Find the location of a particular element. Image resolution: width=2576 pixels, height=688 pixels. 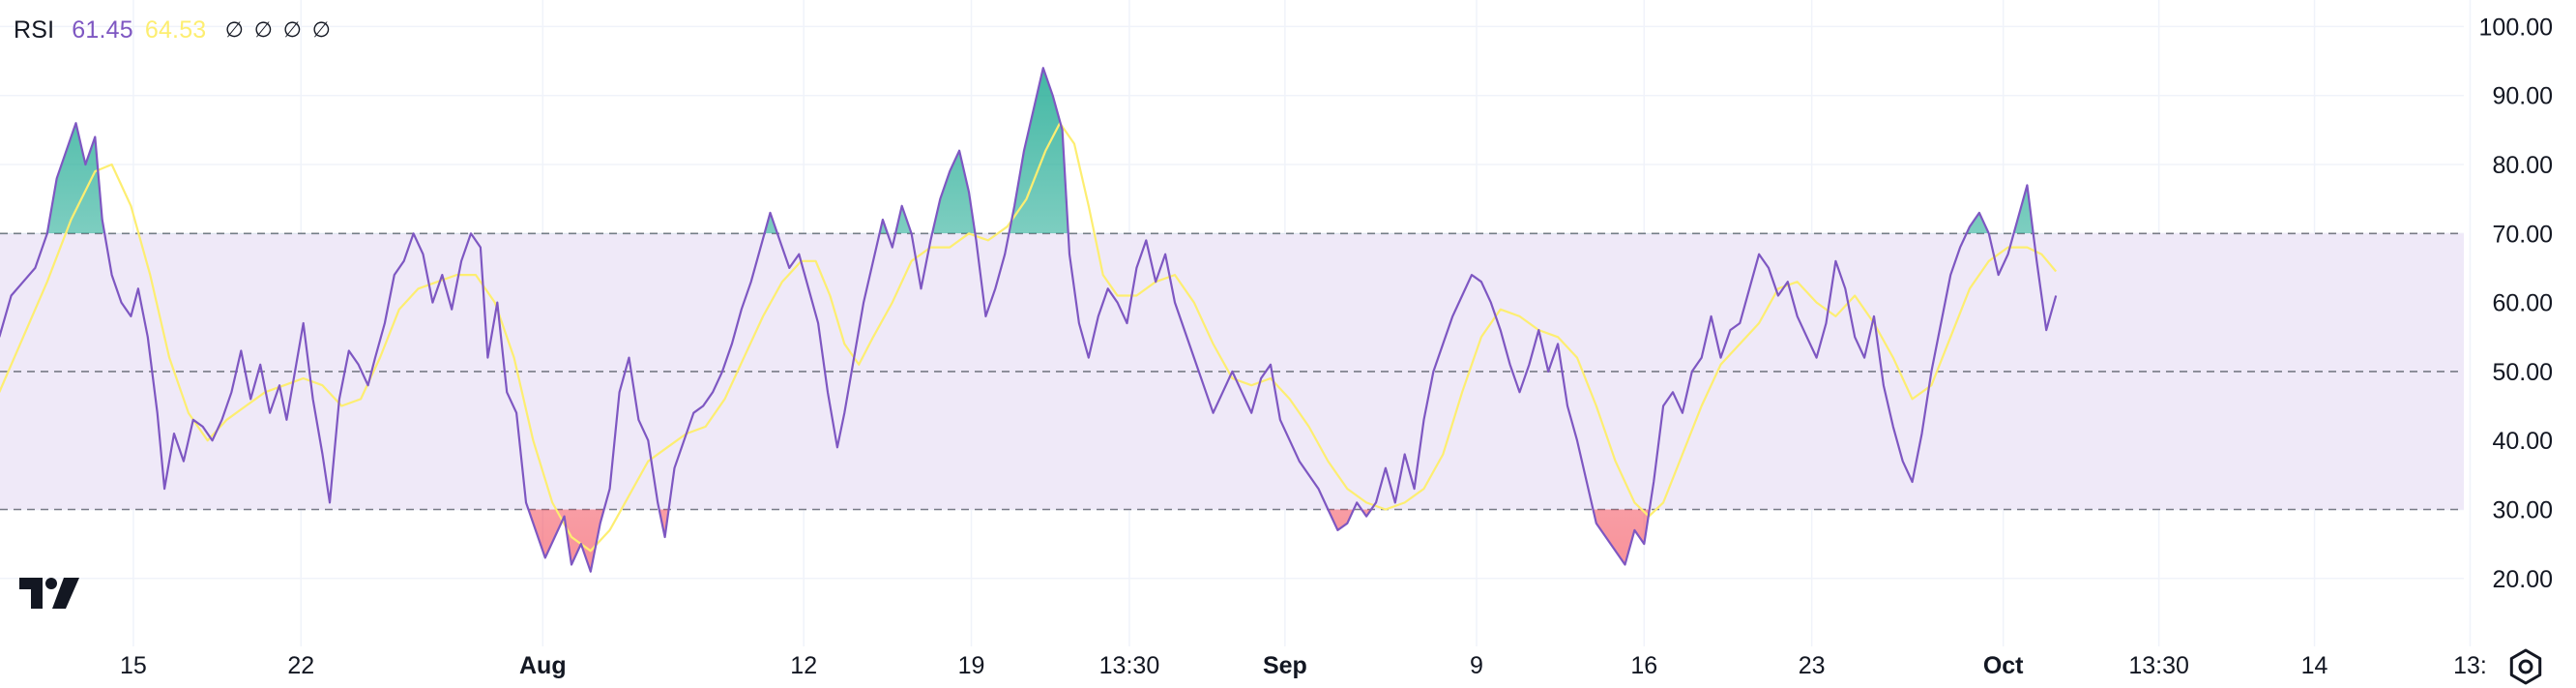

indicator-legend: RSI 61.45 64.53 ∅ ∅ ∅ ∅ is located at coordinates (175, 30).